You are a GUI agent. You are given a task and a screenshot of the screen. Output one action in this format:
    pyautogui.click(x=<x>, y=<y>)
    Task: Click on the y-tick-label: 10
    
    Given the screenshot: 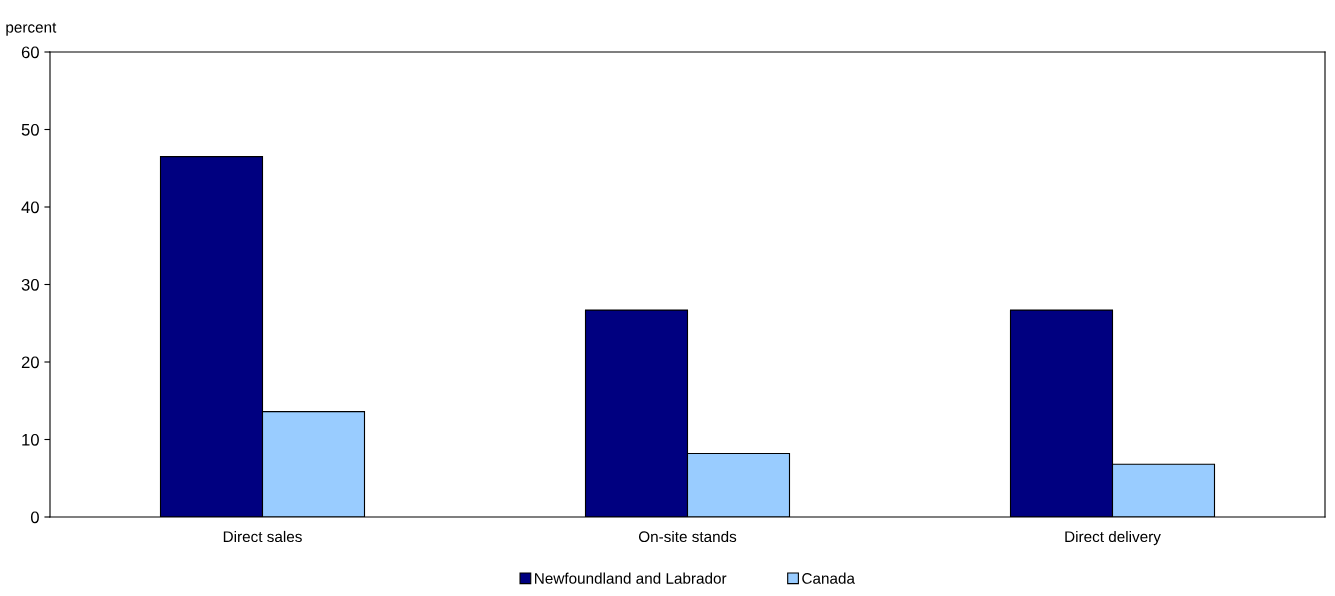 What is the action you would take?
    pyautogui.click(x=30, y=439)
    